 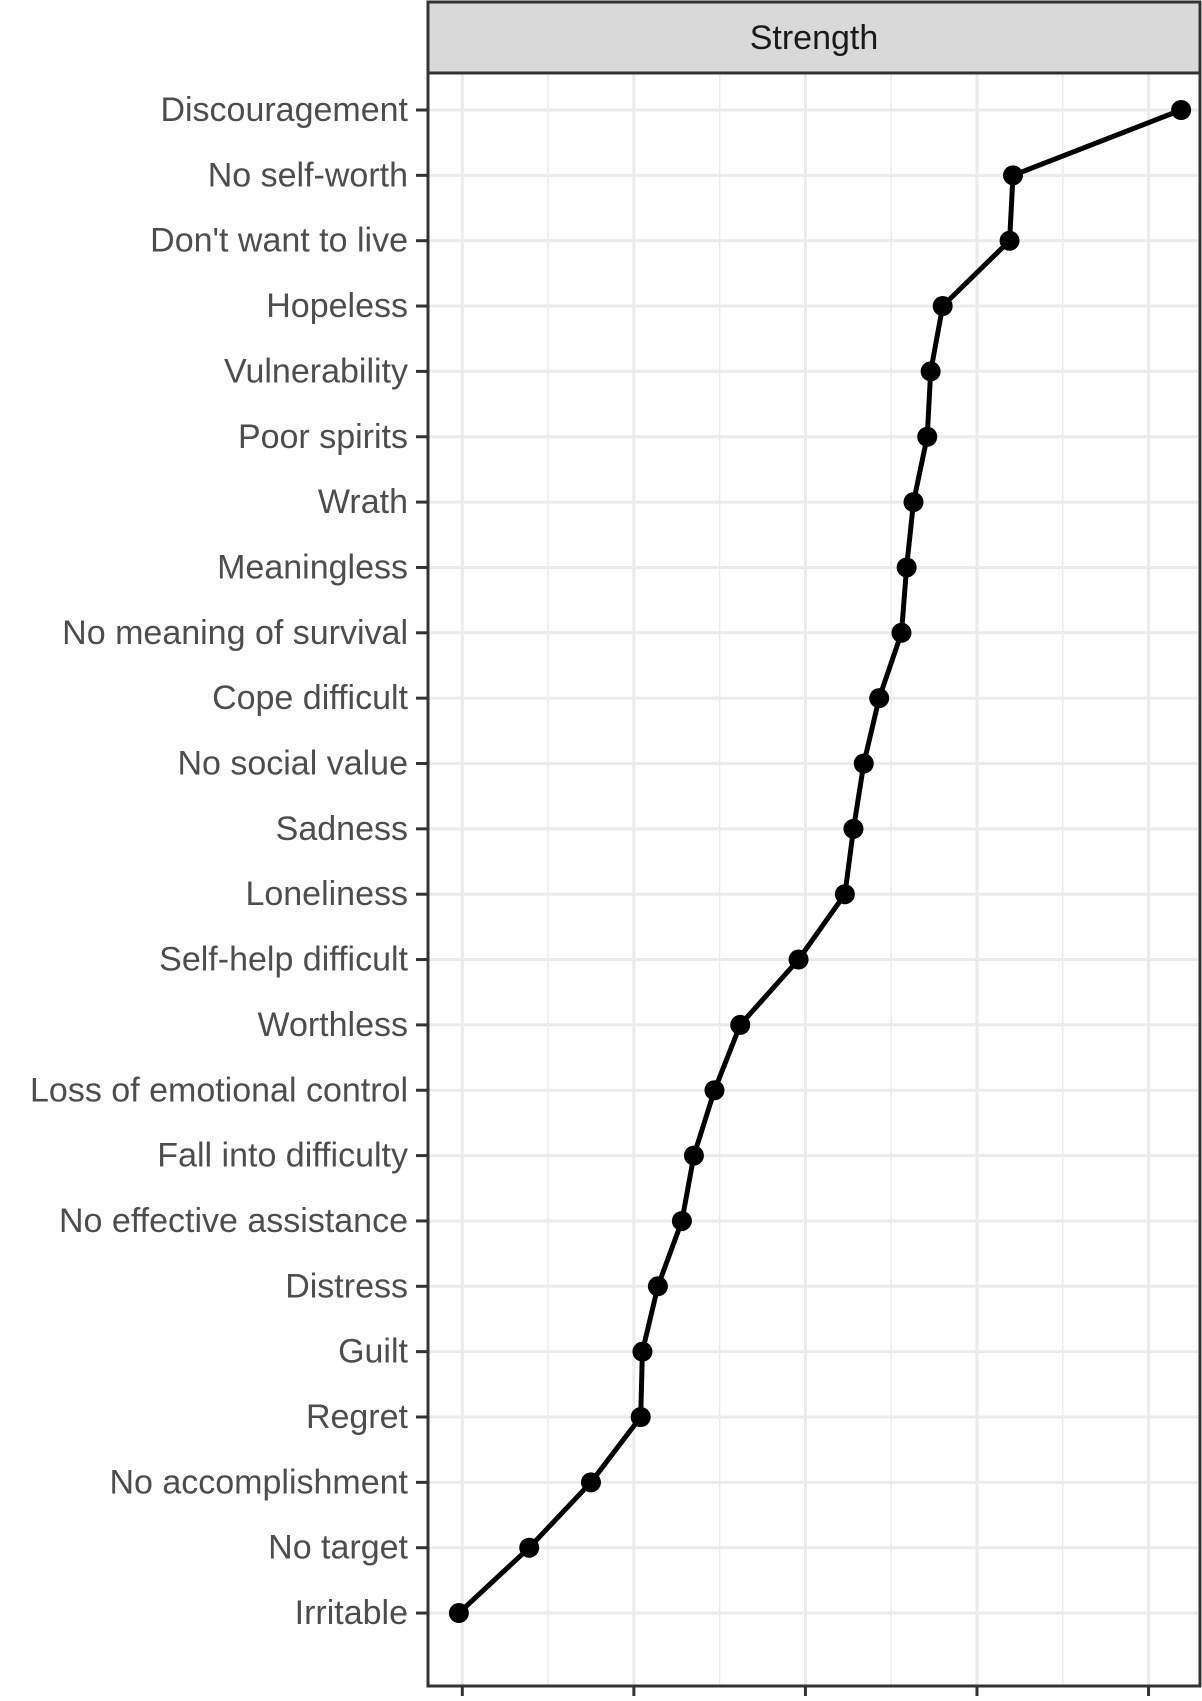 I want to click on panel-strip-background, so click(x=814, y=37).